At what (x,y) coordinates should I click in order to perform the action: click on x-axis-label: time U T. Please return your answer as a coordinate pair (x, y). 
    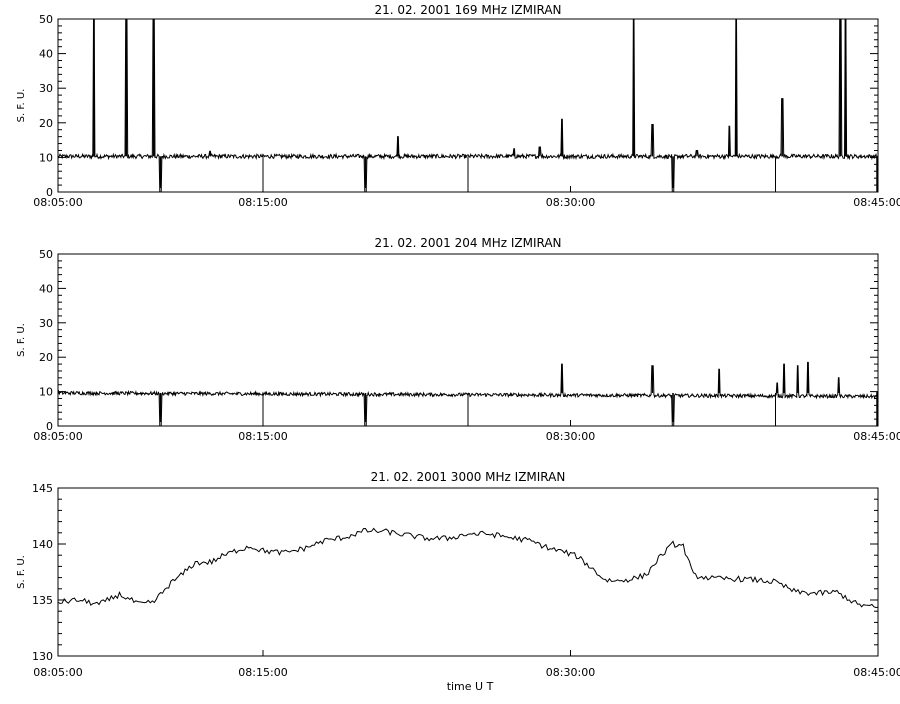
    Looking at the image, I should click on (470, 686).